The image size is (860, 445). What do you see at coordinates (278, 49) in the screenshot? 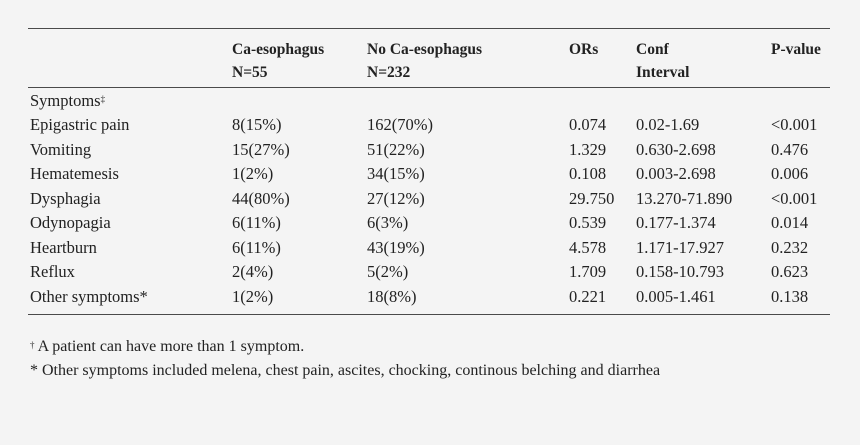
I see `header-ca-esophagus: Ca-esophagus` at bounding box center [278, 49].